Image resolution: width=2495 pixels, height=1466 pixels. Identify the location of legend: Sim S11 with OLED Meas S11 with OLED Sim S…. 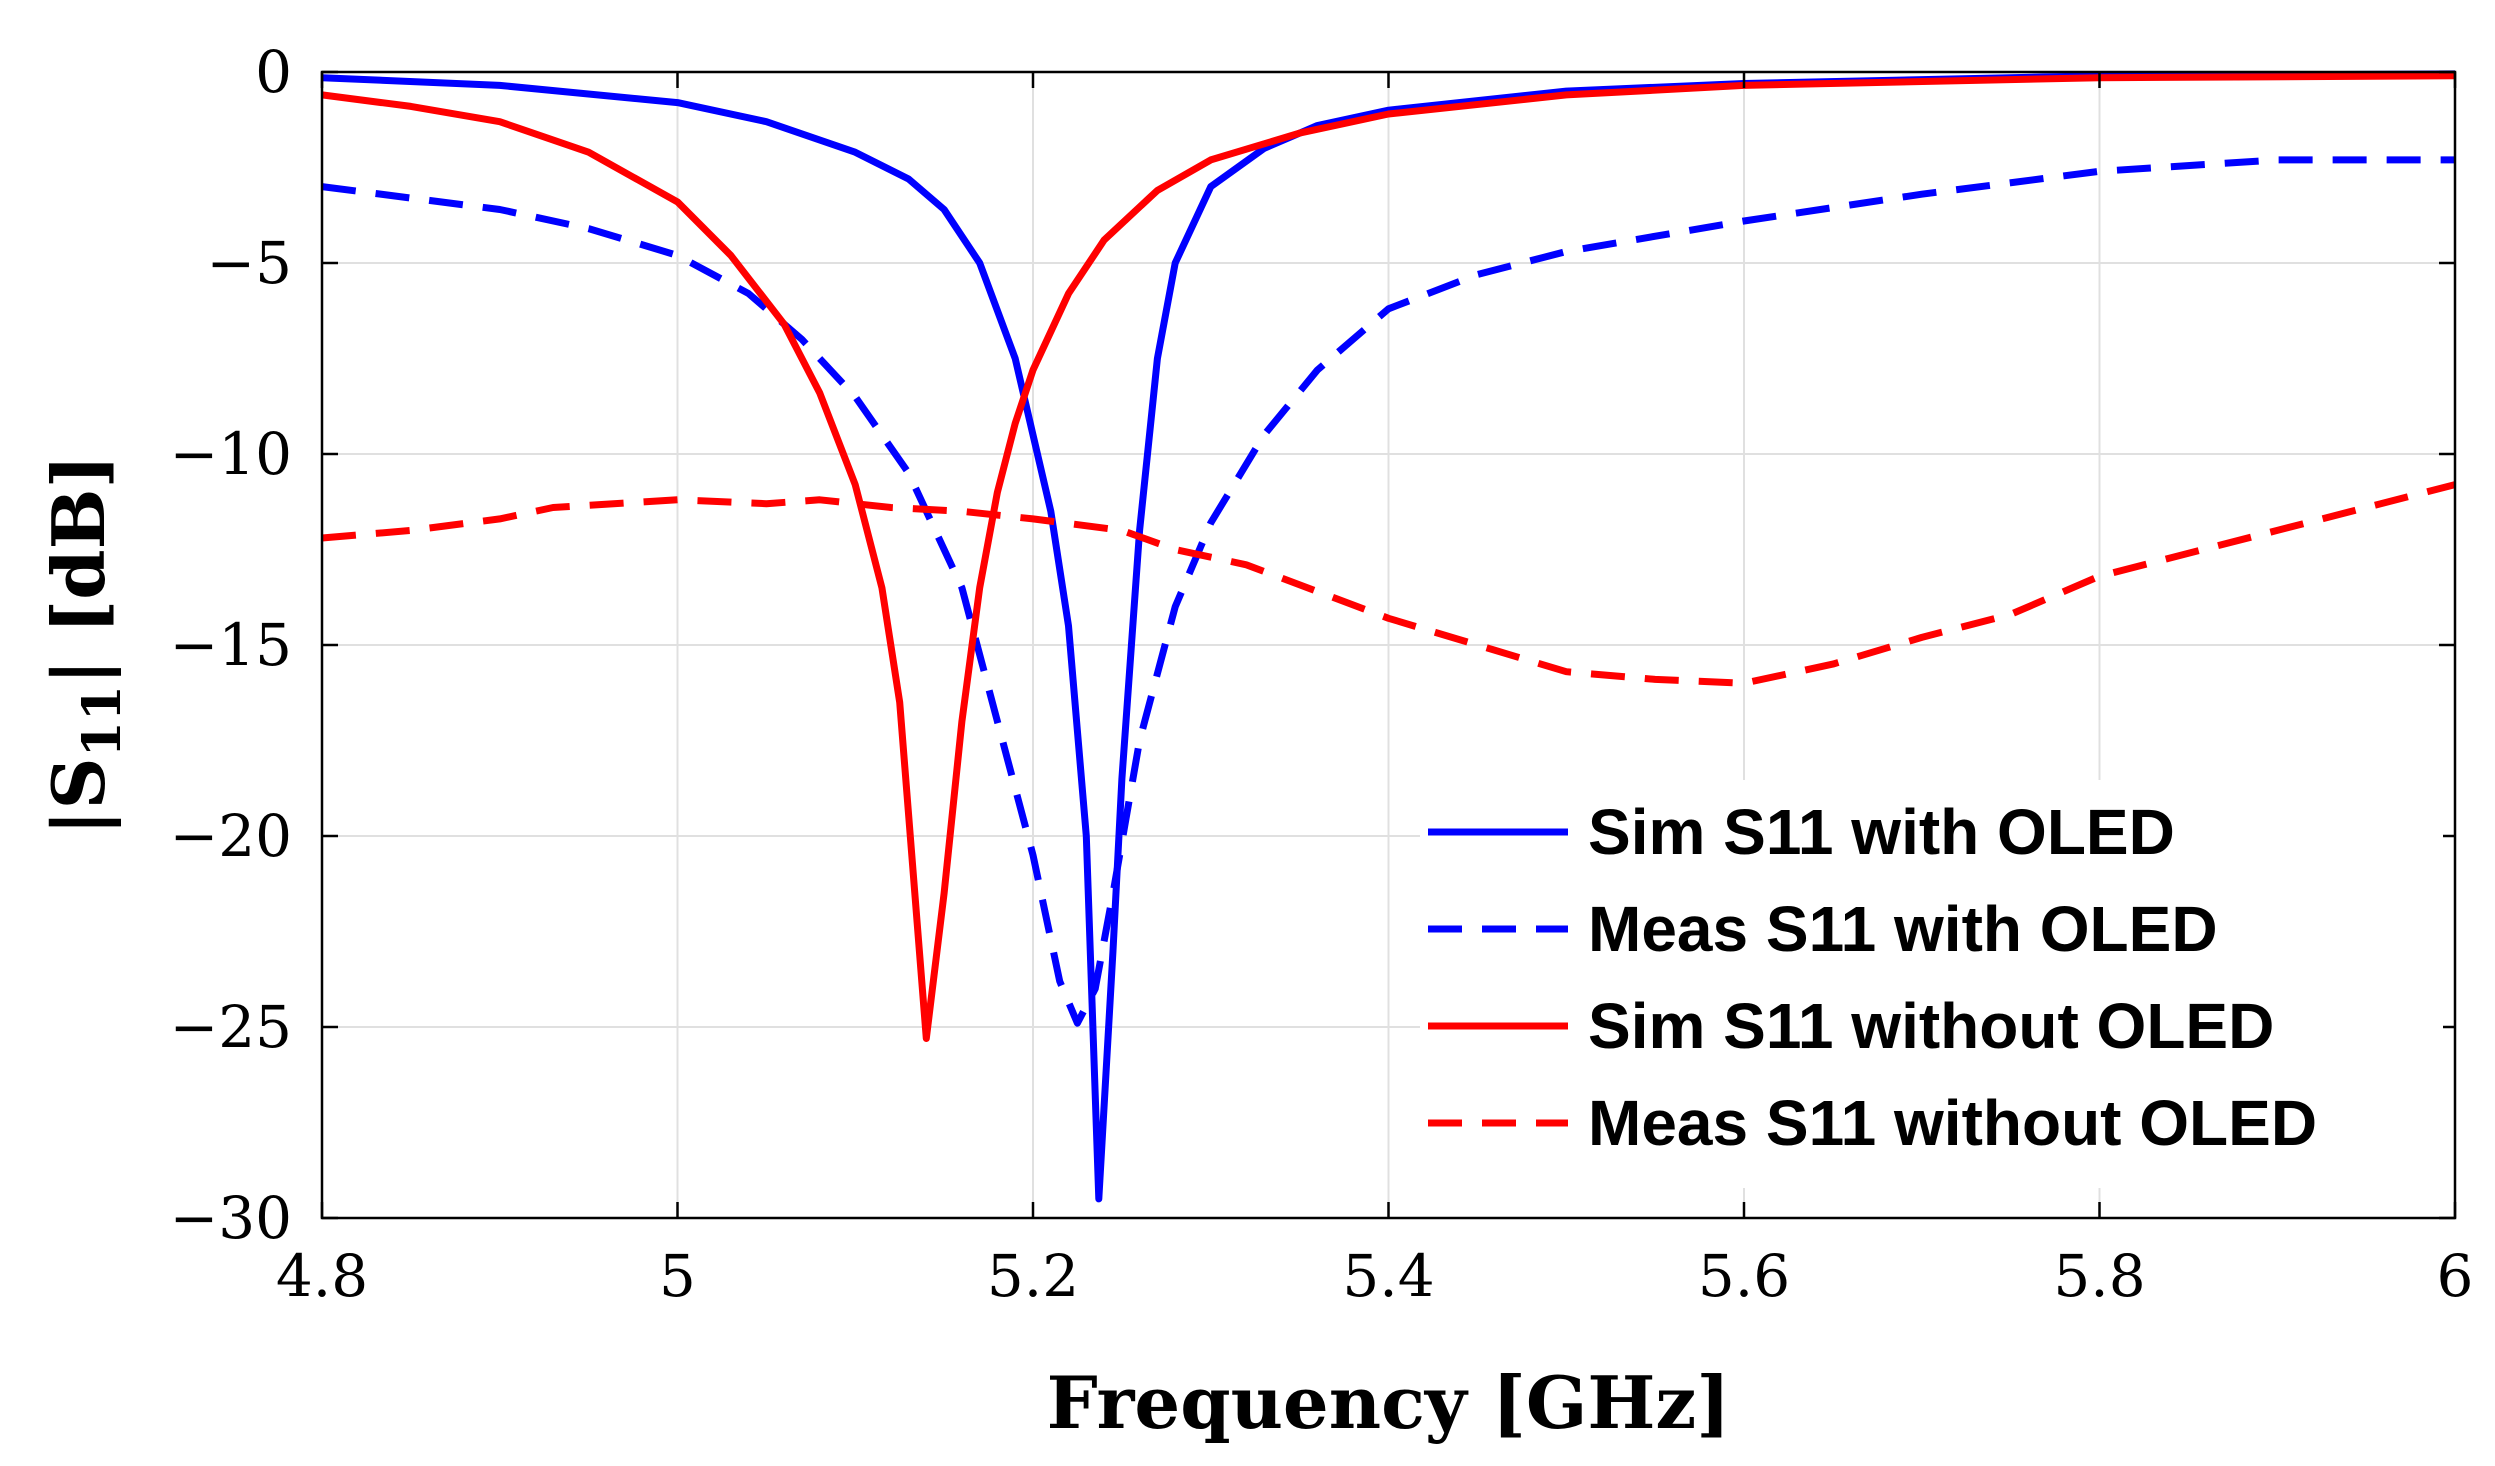
(1931, 984).